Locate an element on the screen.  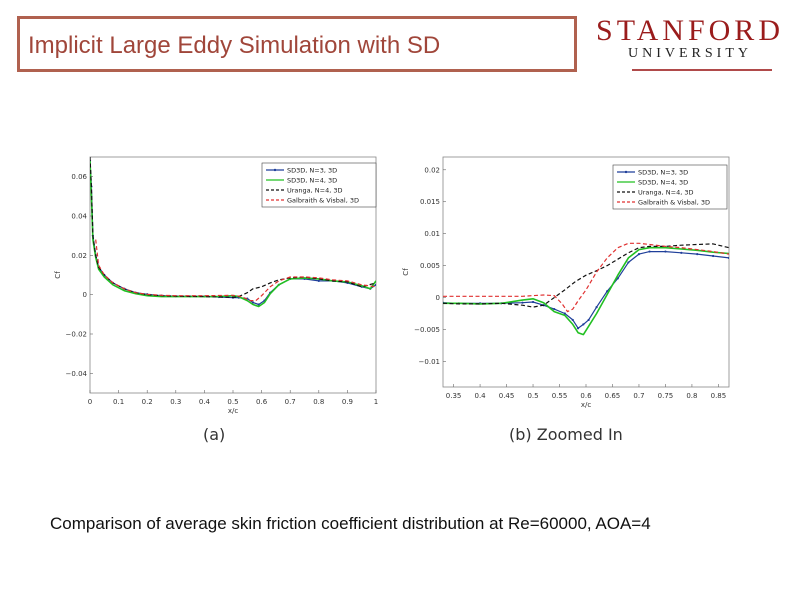
y-tick-label: 0.015 is located at coordinates (430, 202).